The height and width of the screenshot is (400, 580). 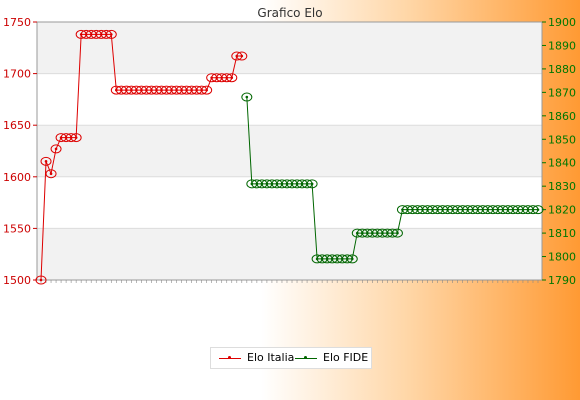 What do you see at coordinates (17, 280) in the screenshot?
I see `left-axis-tick-label: 1500` at bounding box center [17, 280].